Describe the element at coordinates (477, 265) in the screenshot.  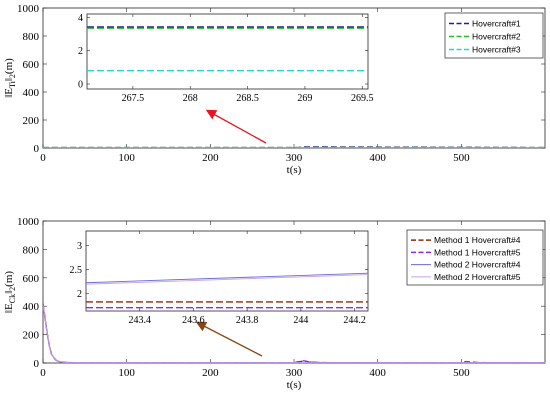
I see `legend-label-3: Method 2 Hovercraft#4` at that location.